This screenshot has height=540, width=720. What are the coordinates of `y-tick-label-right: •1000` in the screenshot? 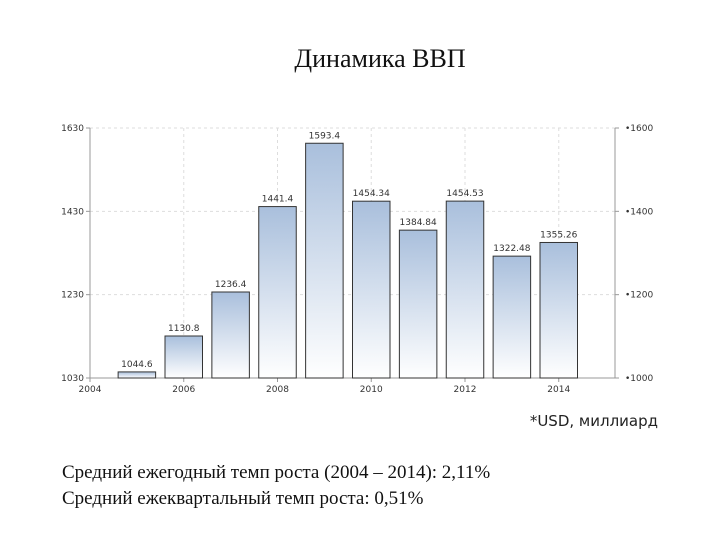 It's located at (639, 379).